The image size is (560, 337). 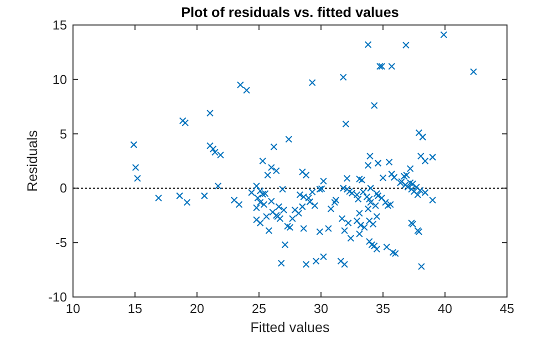 What do you see at coordinates (57, 297) in the screenshot?
I see `y-tick-label: -10` at bounding box center [57, 297].